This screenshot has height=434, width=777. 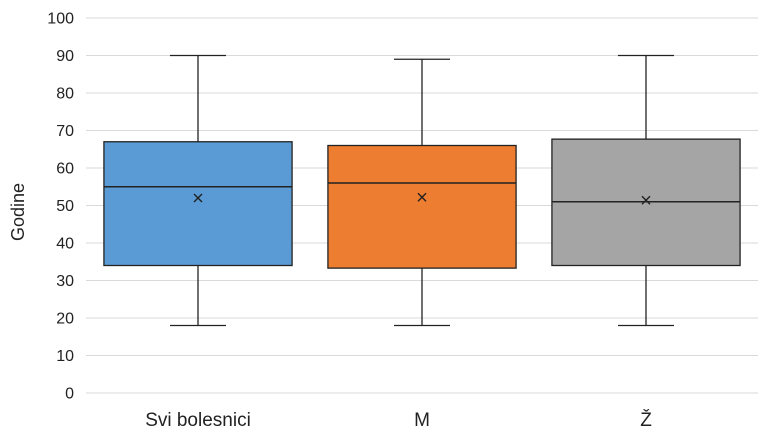 I want to click on y-tick-label: 60, so click(x=65, y=169).